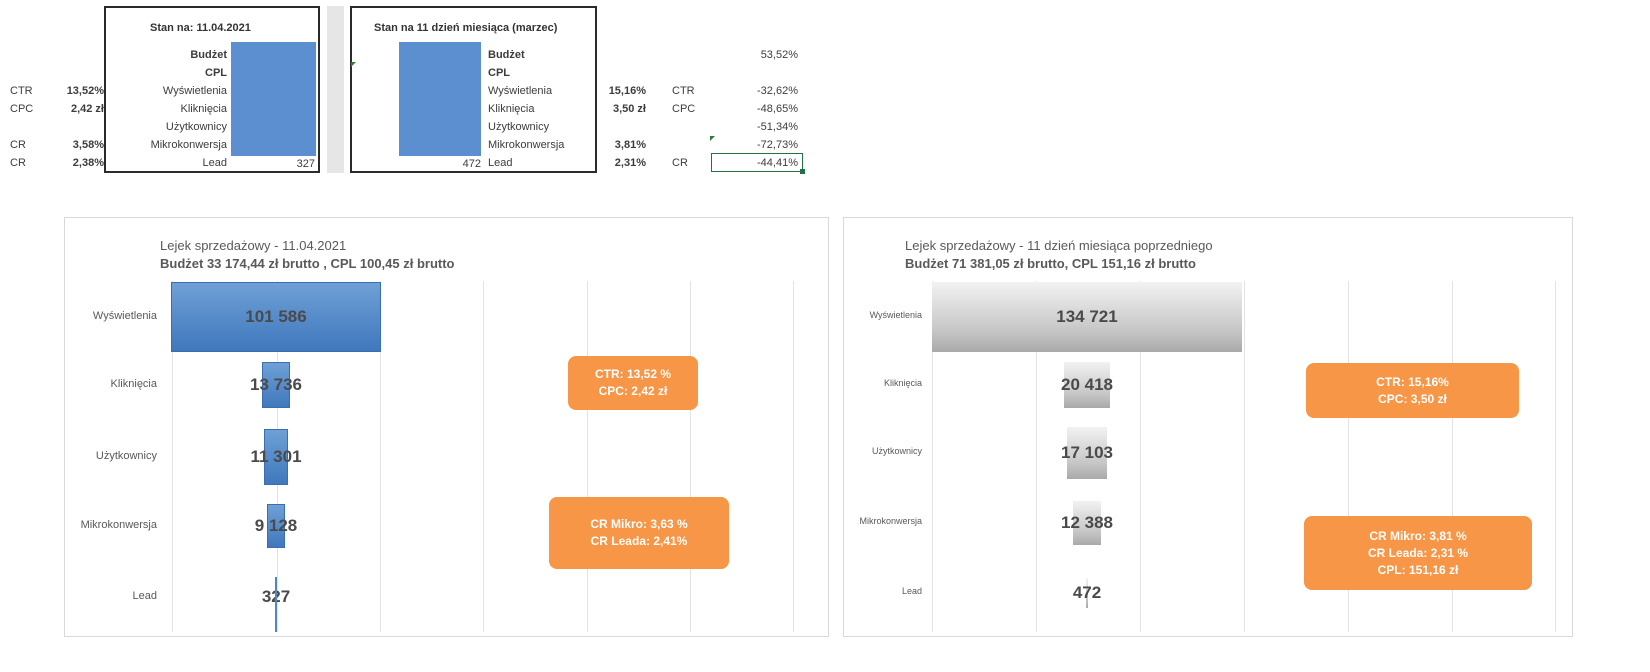  What do you see at coordinates (511, 109) in the screenshot?
I see `row-label-right: Kliknięcia` at bounding box center [511, 109].